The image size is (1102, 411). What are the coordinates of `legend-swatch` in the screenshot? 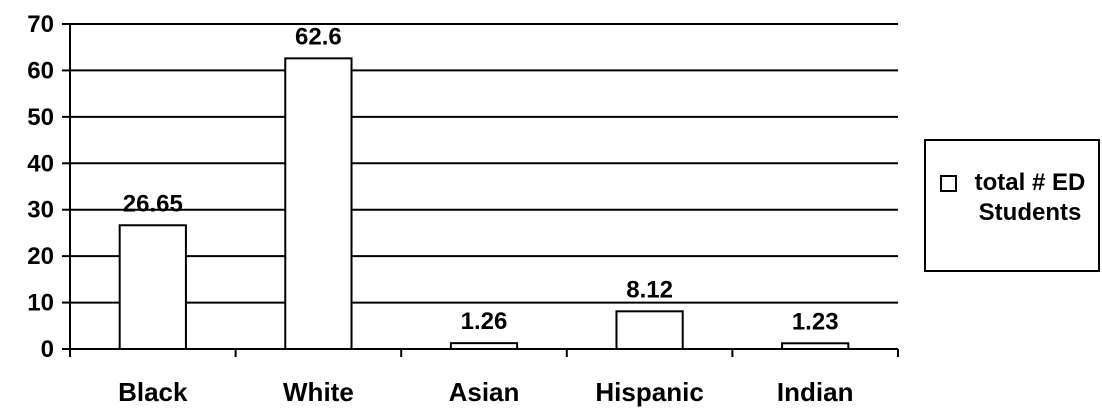 It's located at (948, 183).